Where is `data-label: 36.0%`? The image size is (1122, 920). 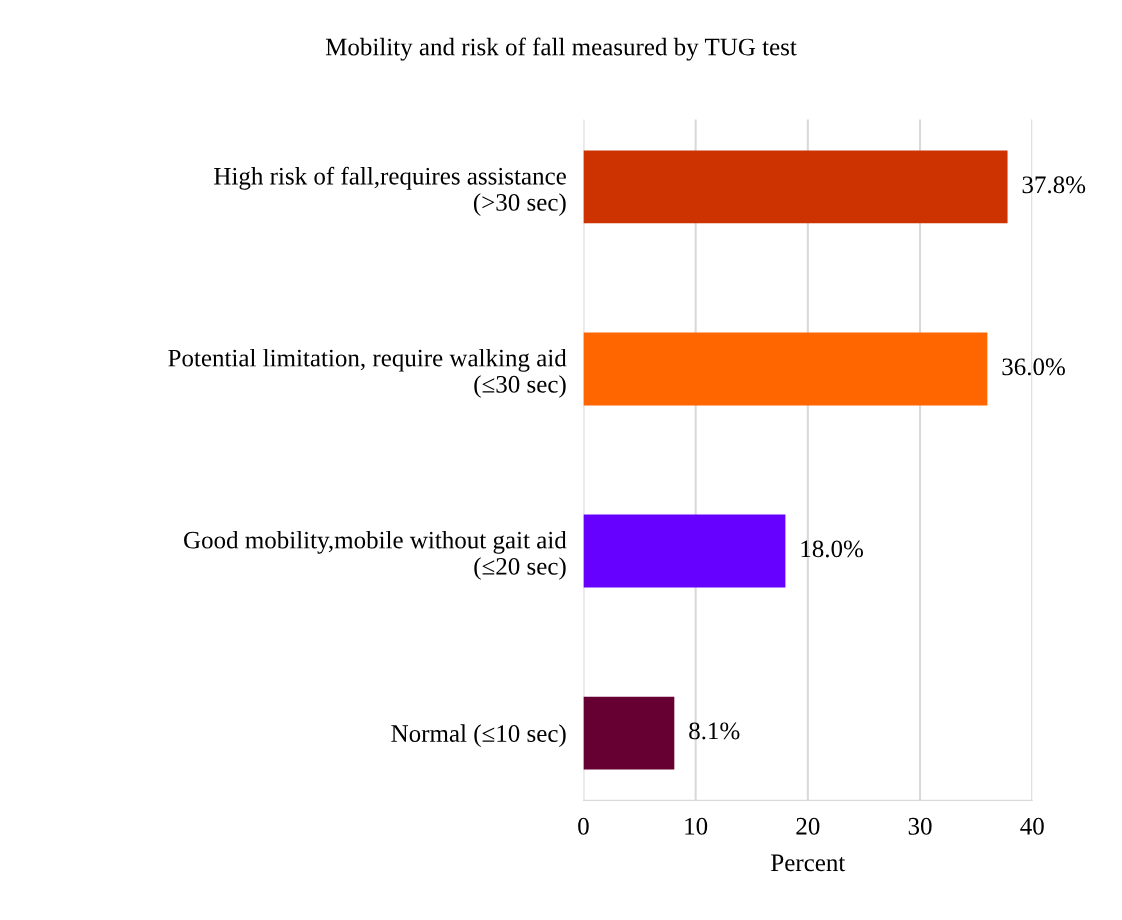
data-label: 36.0% is located at coordinates (1033, 367).